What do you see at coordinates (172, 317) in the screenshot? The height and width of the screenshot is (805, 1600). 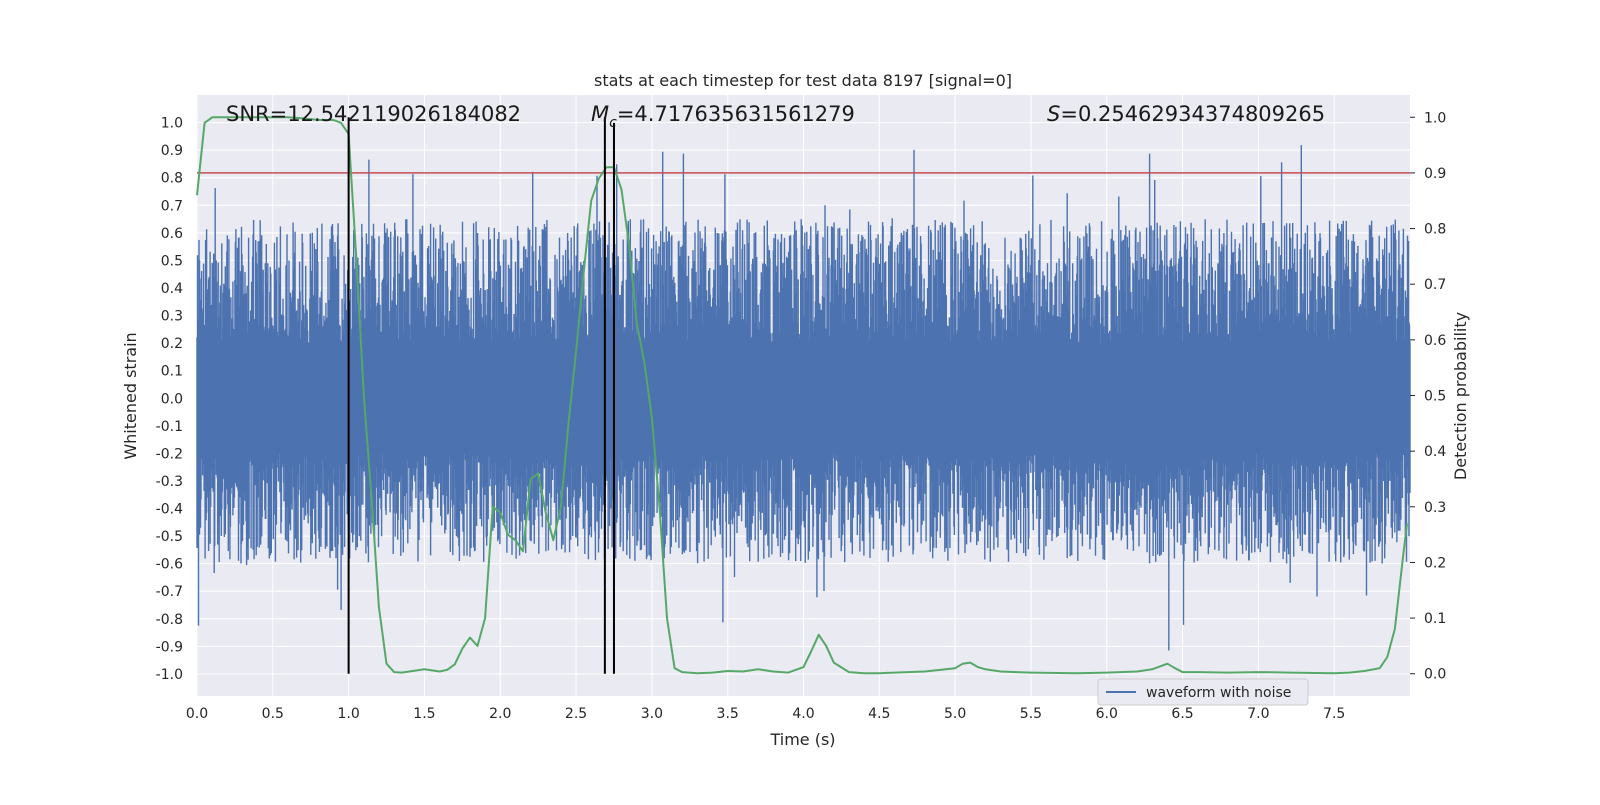 I see `left-tick-label: 0.3` at bounding box center [172, 317].